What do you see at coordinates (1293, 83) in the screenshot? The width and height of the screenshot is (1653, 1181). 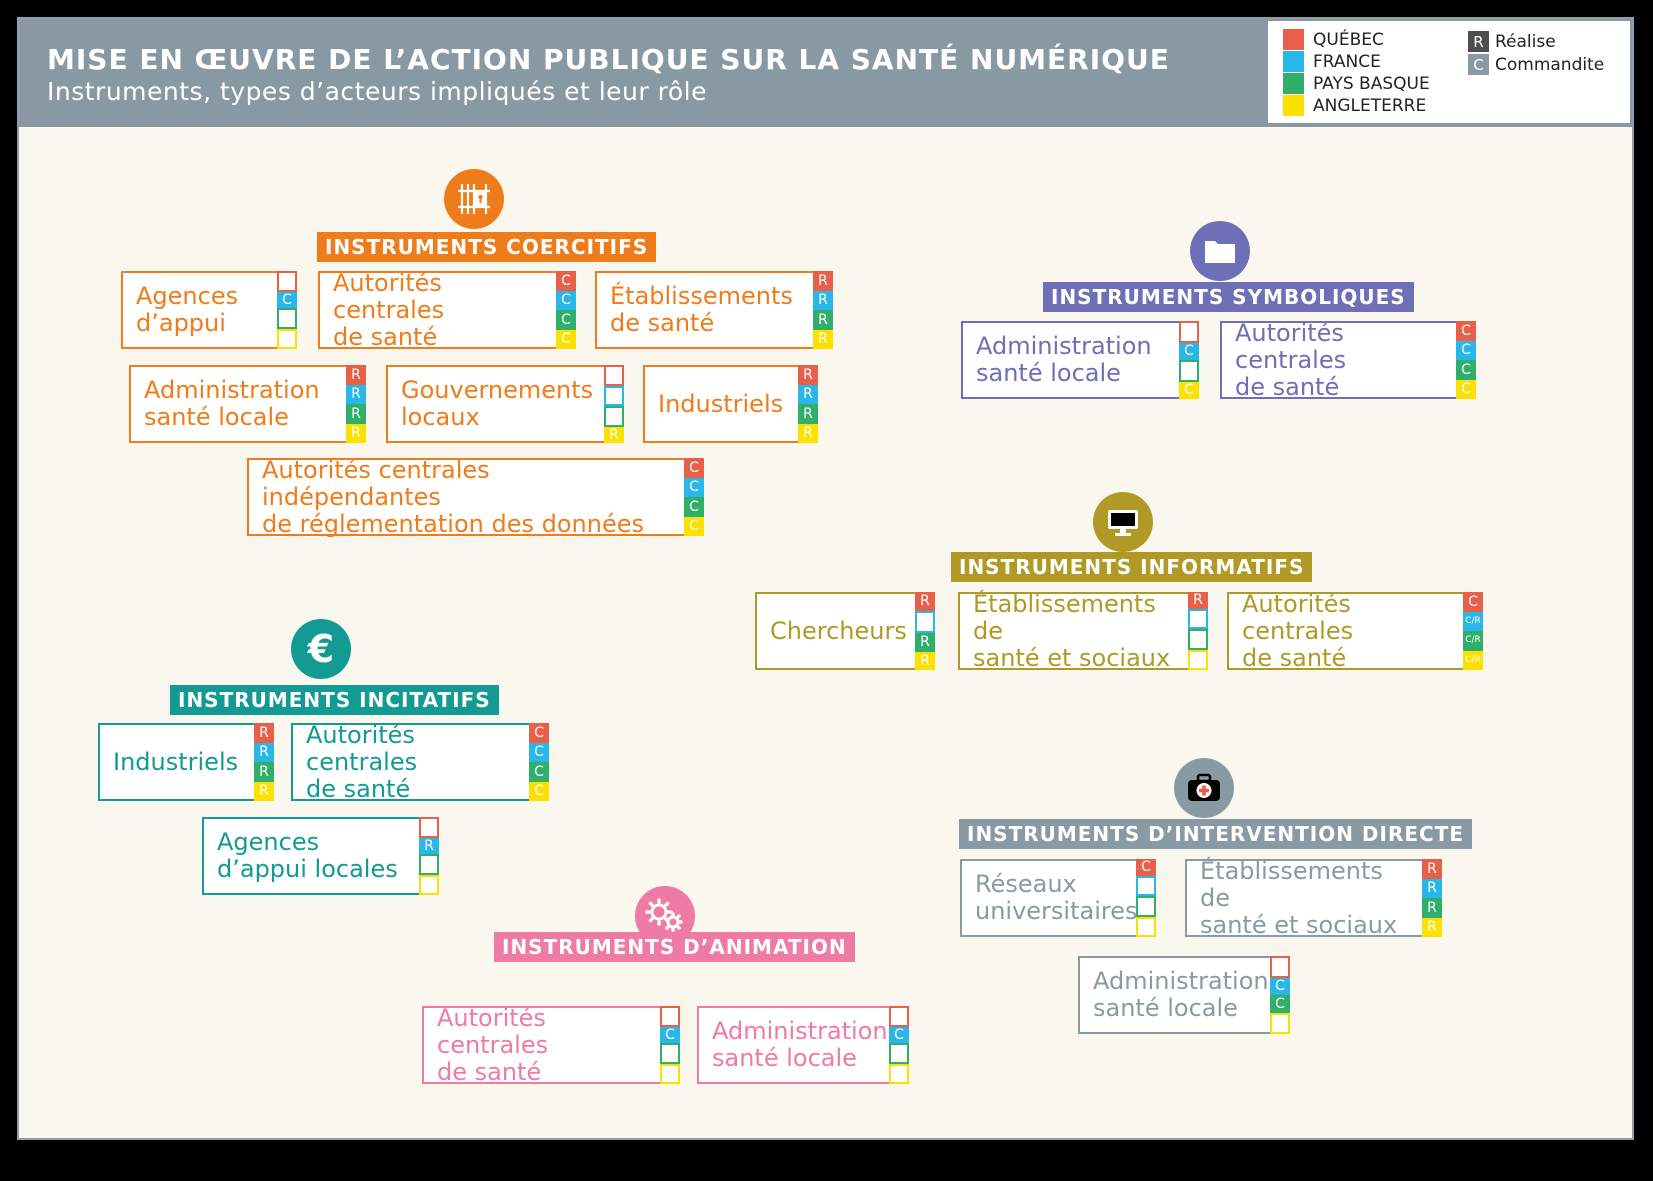 I see `pays-basque-swatch` at bounding box center [1293, 83].